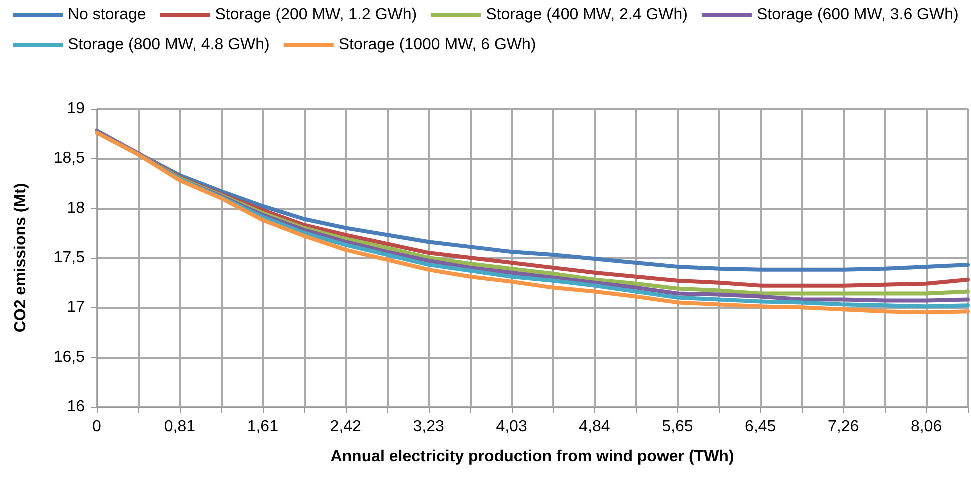  Describe the element at coordinates (76, 109) in the screenshot. I see `y-tick-label: 19` at that location.